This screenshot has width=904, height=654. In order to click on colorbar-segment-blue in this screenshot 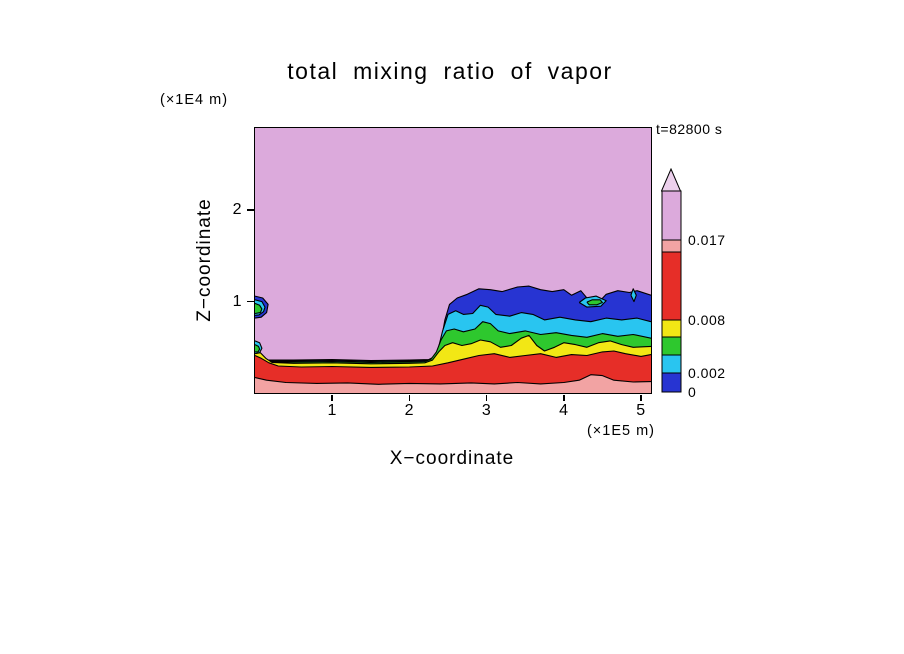, I will do `click(671, 382)`.